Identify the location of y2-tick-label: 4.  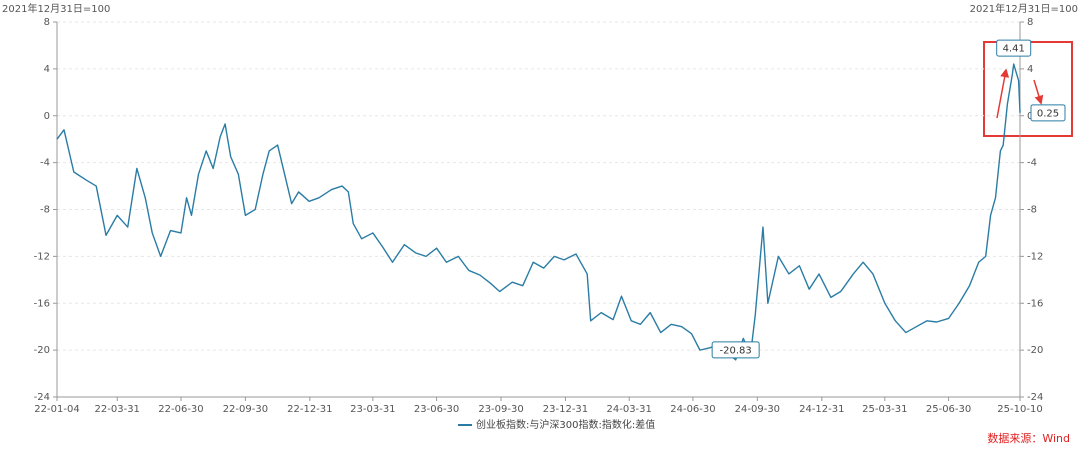
(1030, 69).